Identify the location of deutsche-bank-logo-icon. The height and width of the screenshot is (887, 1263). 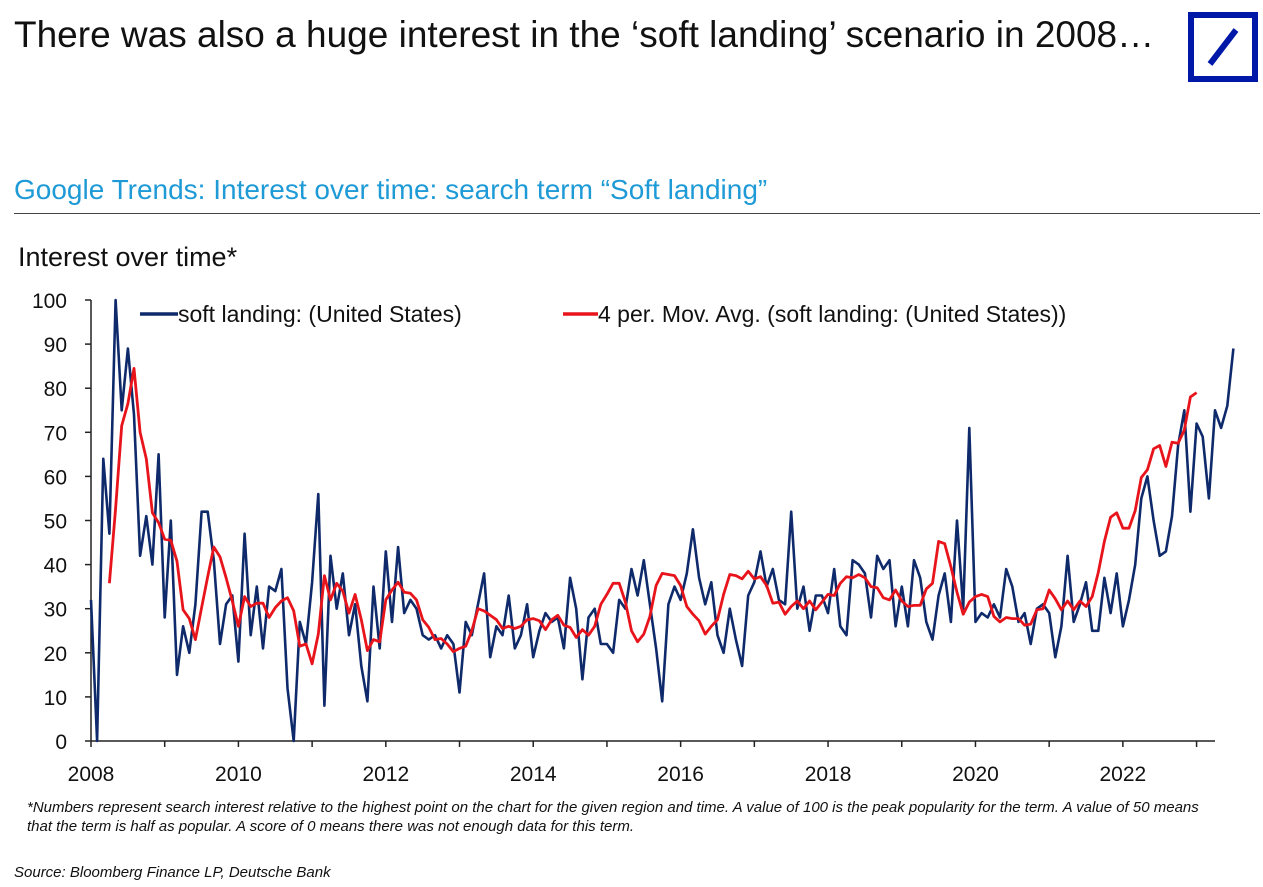
(1223, 47).